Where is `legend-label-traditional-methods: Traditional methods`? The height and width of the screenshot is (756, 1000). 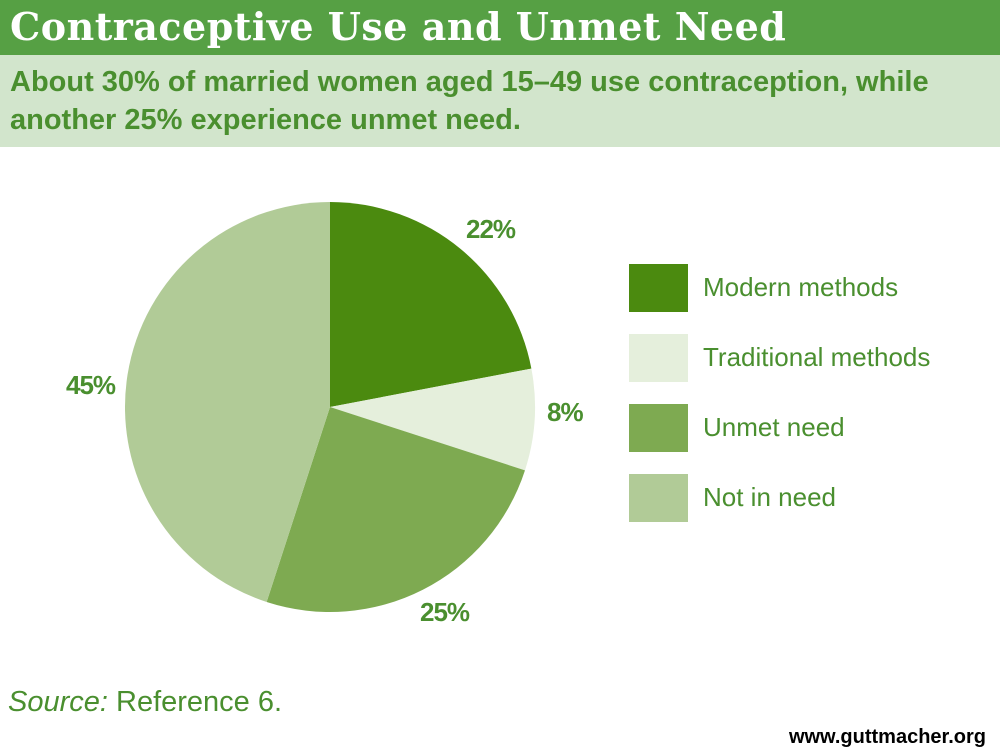 legend-label-traditional-methods: Traditional methods is located at coordinates (817, 357).